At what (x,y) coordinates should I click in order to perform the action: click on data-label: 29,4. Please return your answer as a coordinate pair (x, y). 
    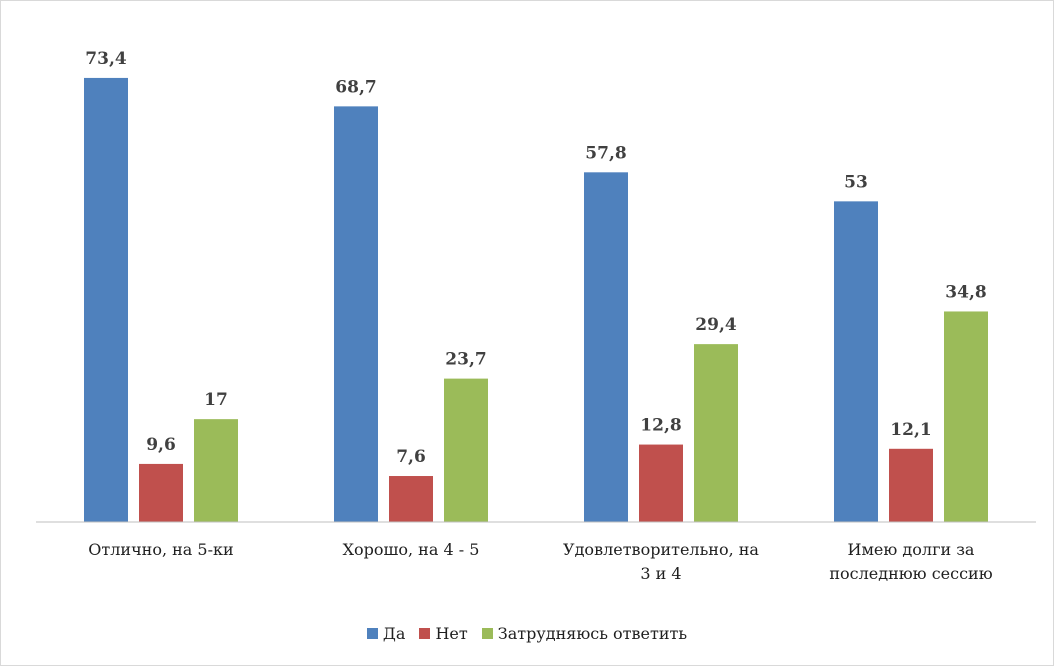
    Looking at the image, I should click on (716, 325).